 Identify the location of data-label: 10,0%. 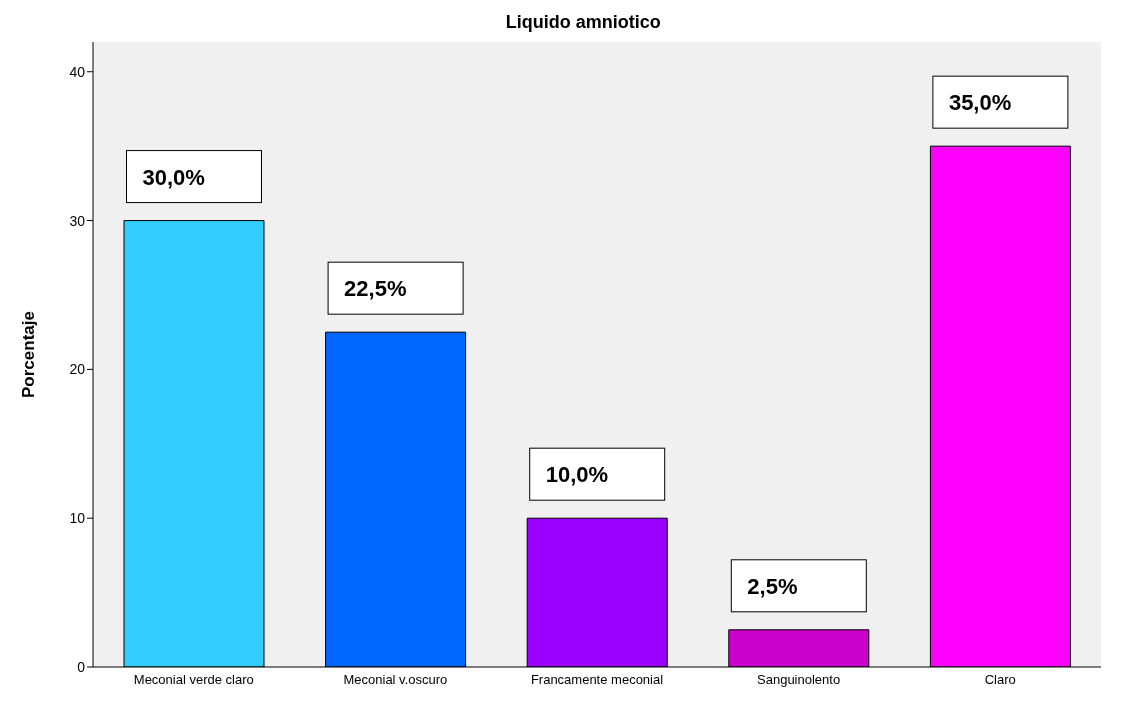
(577, 475).